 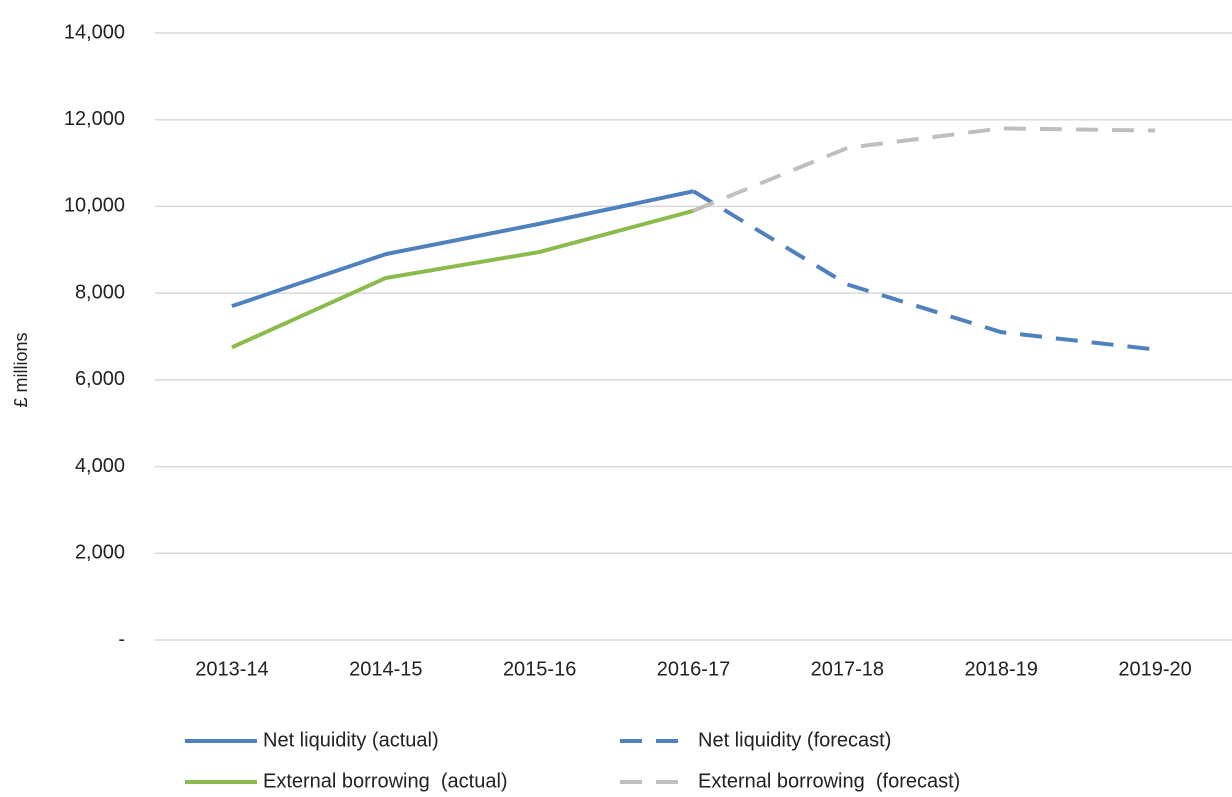 What do you see at coordinates (351, 740) in the screenshot?
I see `legend-label: Net liquidity (actual)` at bounding box center [351, 740].